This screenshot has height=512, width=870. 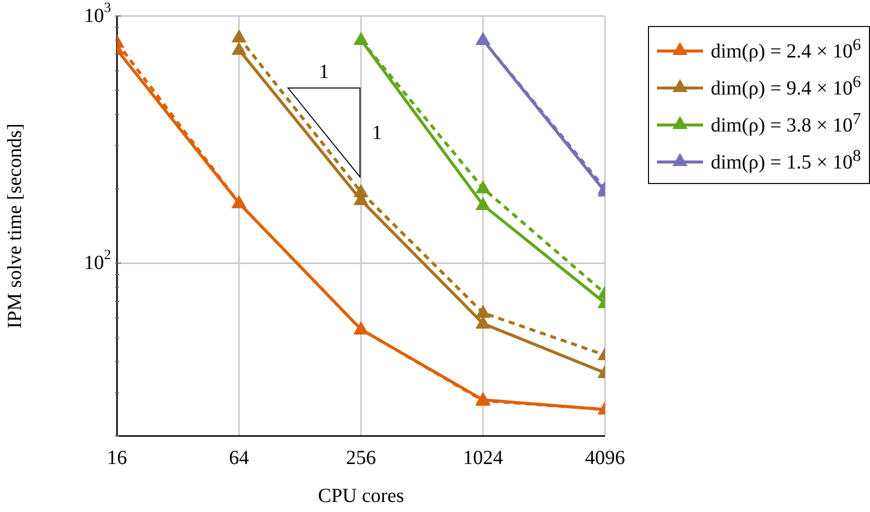 I want to click on x-tick-label: 64, so click(x=239, y=458).